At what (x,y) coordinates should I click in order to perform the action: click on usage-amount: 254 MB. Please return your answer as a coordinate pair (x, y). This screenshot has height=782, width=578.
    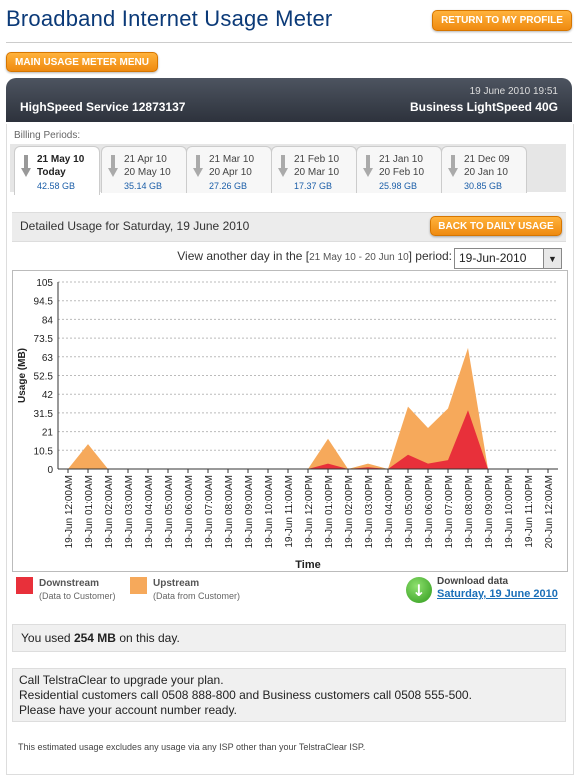
    Looking at the image, I should click on (94, 638).